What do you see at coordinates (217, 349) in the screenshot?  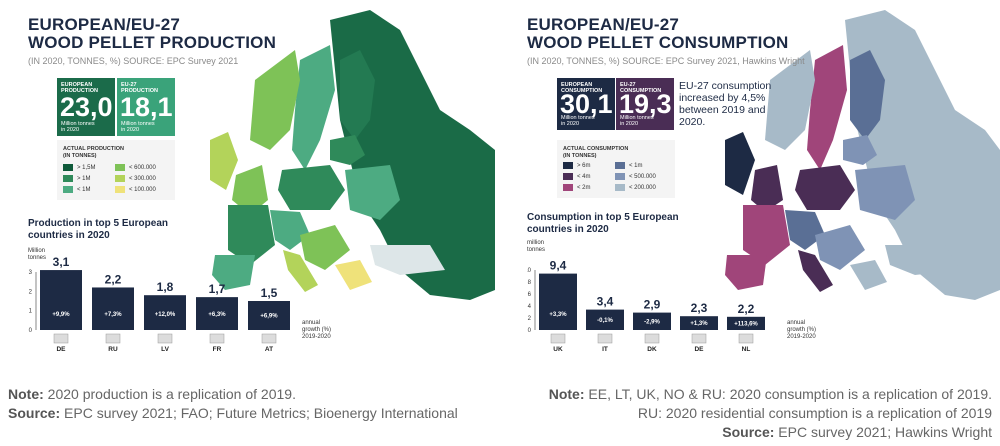 I see `category-label: FR` at bounding box center [217, 349].